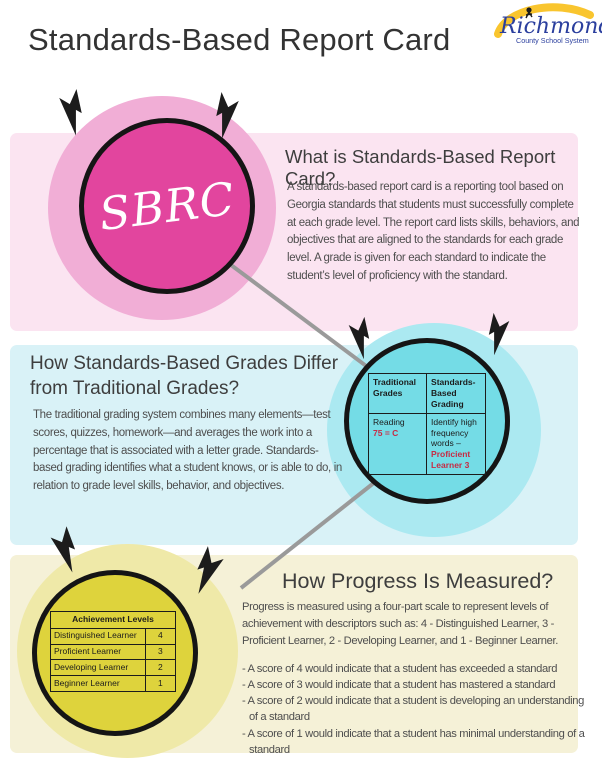 Image resolution: width=603 pixels, height=768 pixels. Describe the element at coordinates (160, 668) in the screenshot. I see `level-score: 2` at that location.